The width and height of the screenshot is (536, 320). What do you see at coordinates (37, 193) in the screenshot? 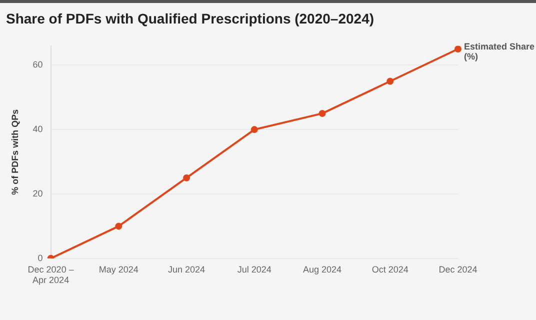
I see `y-tick-label: 20` at bounding box center [37, 193].